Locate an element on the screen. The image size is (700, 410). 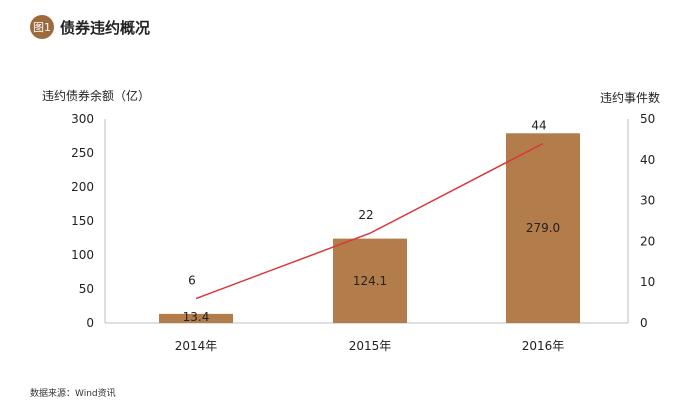
left-axis-label: 违约债券余额（亿） is located at coordinates (96, 95).